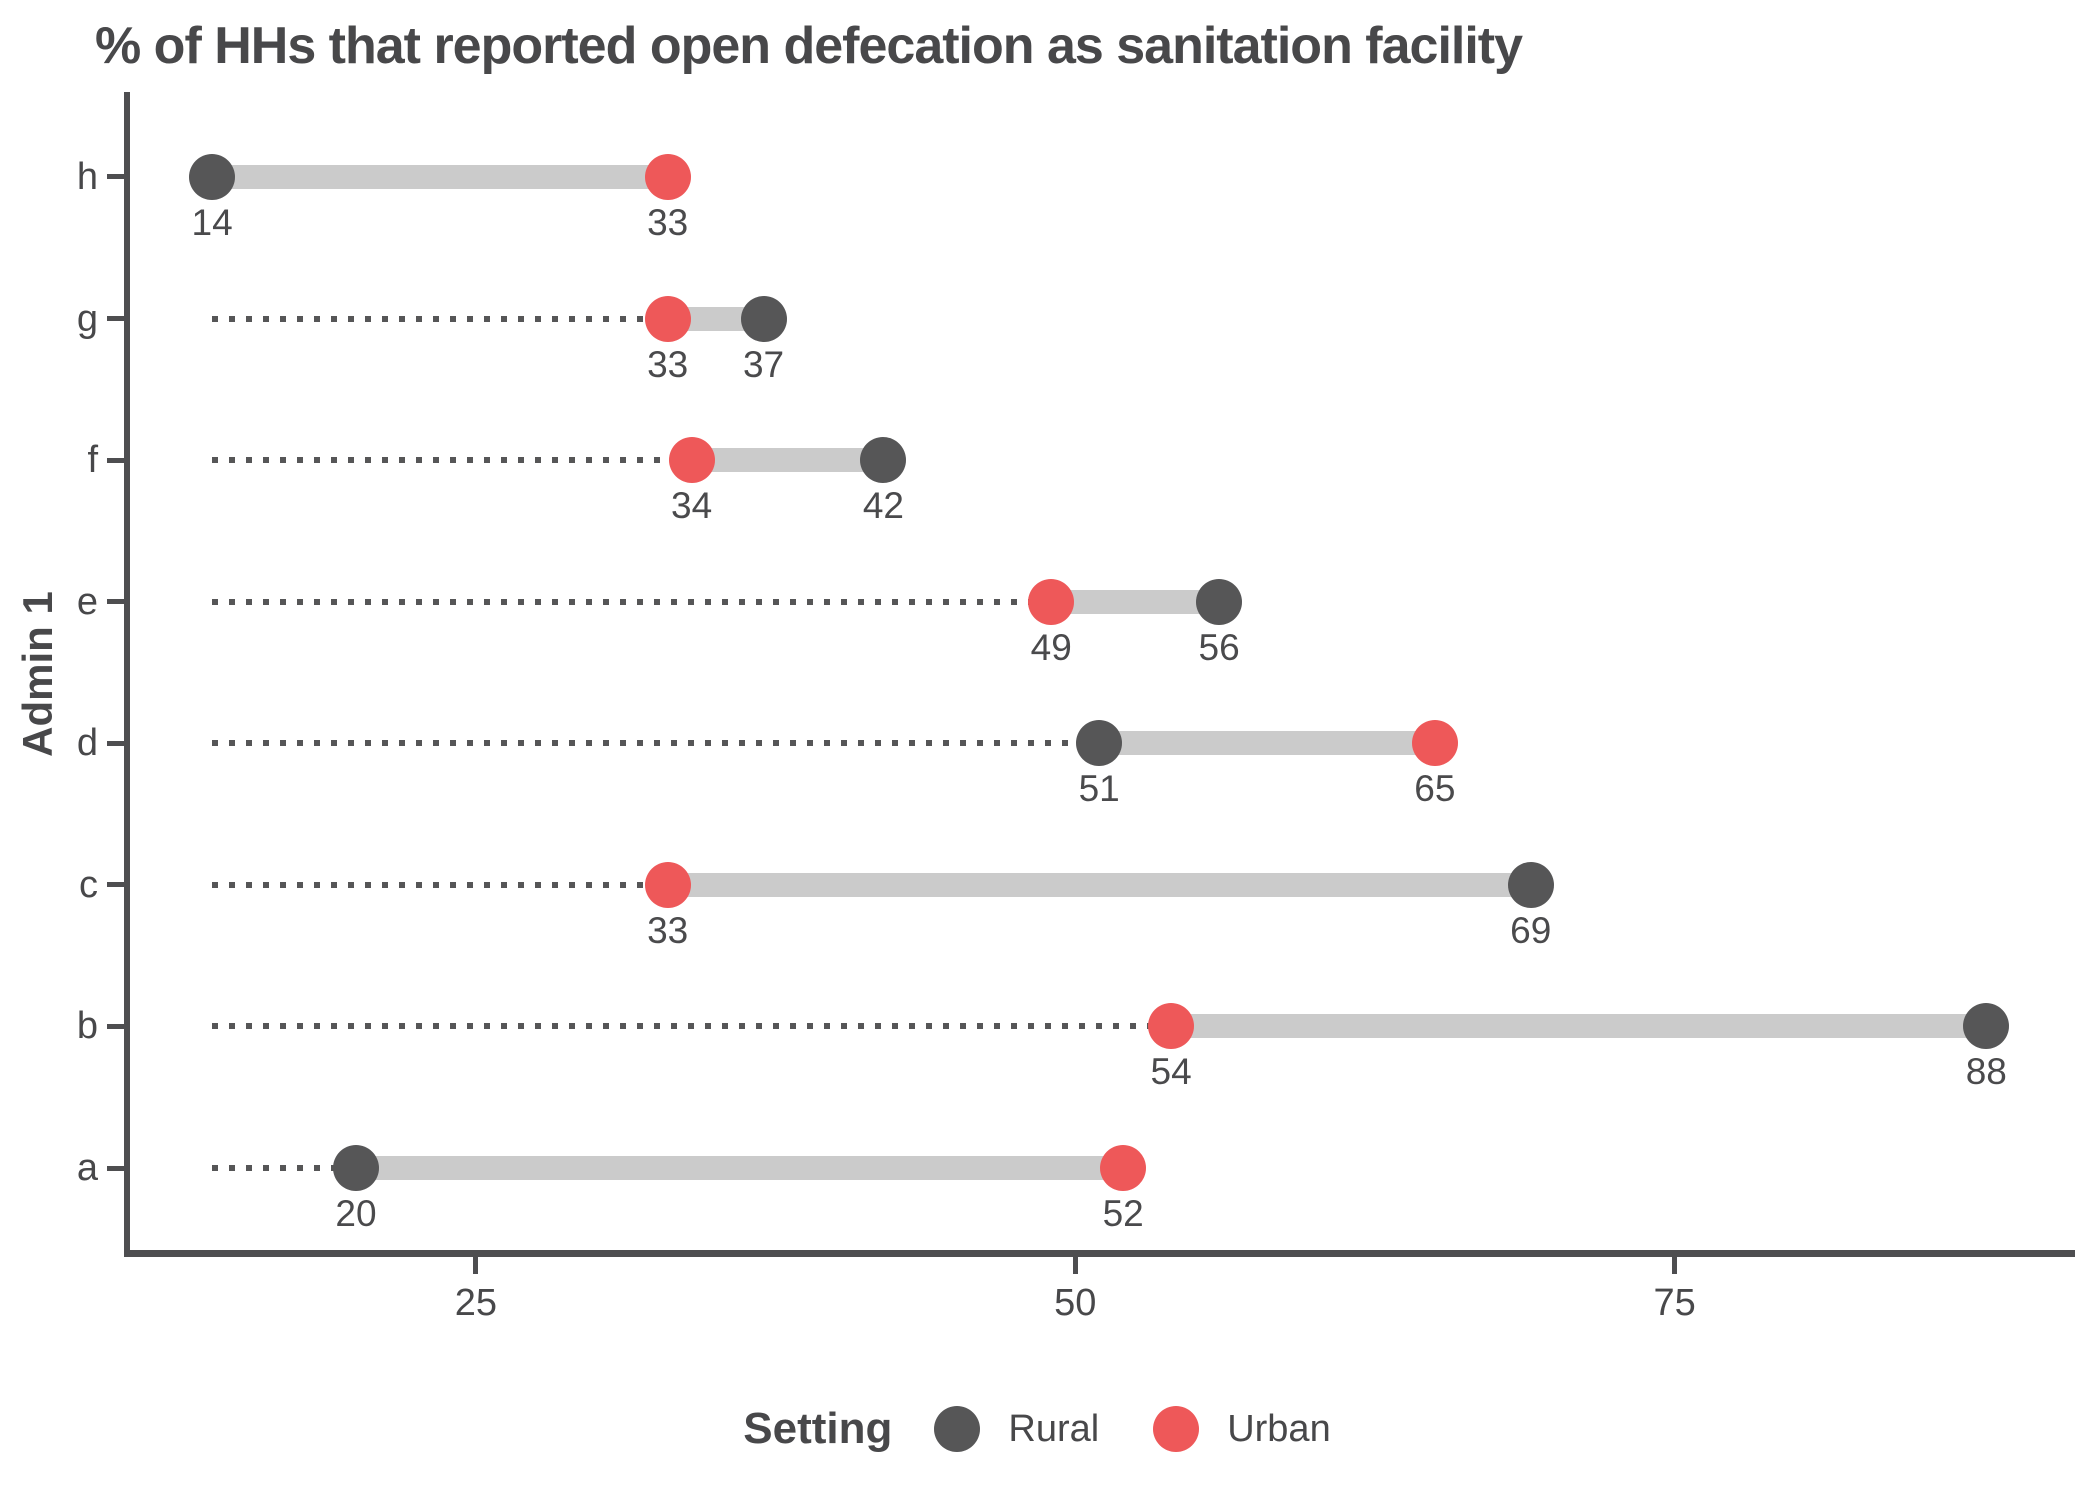  Describe the element at coordinates (452, 460) in the screenshot. I see `leader-line-f` at that location.